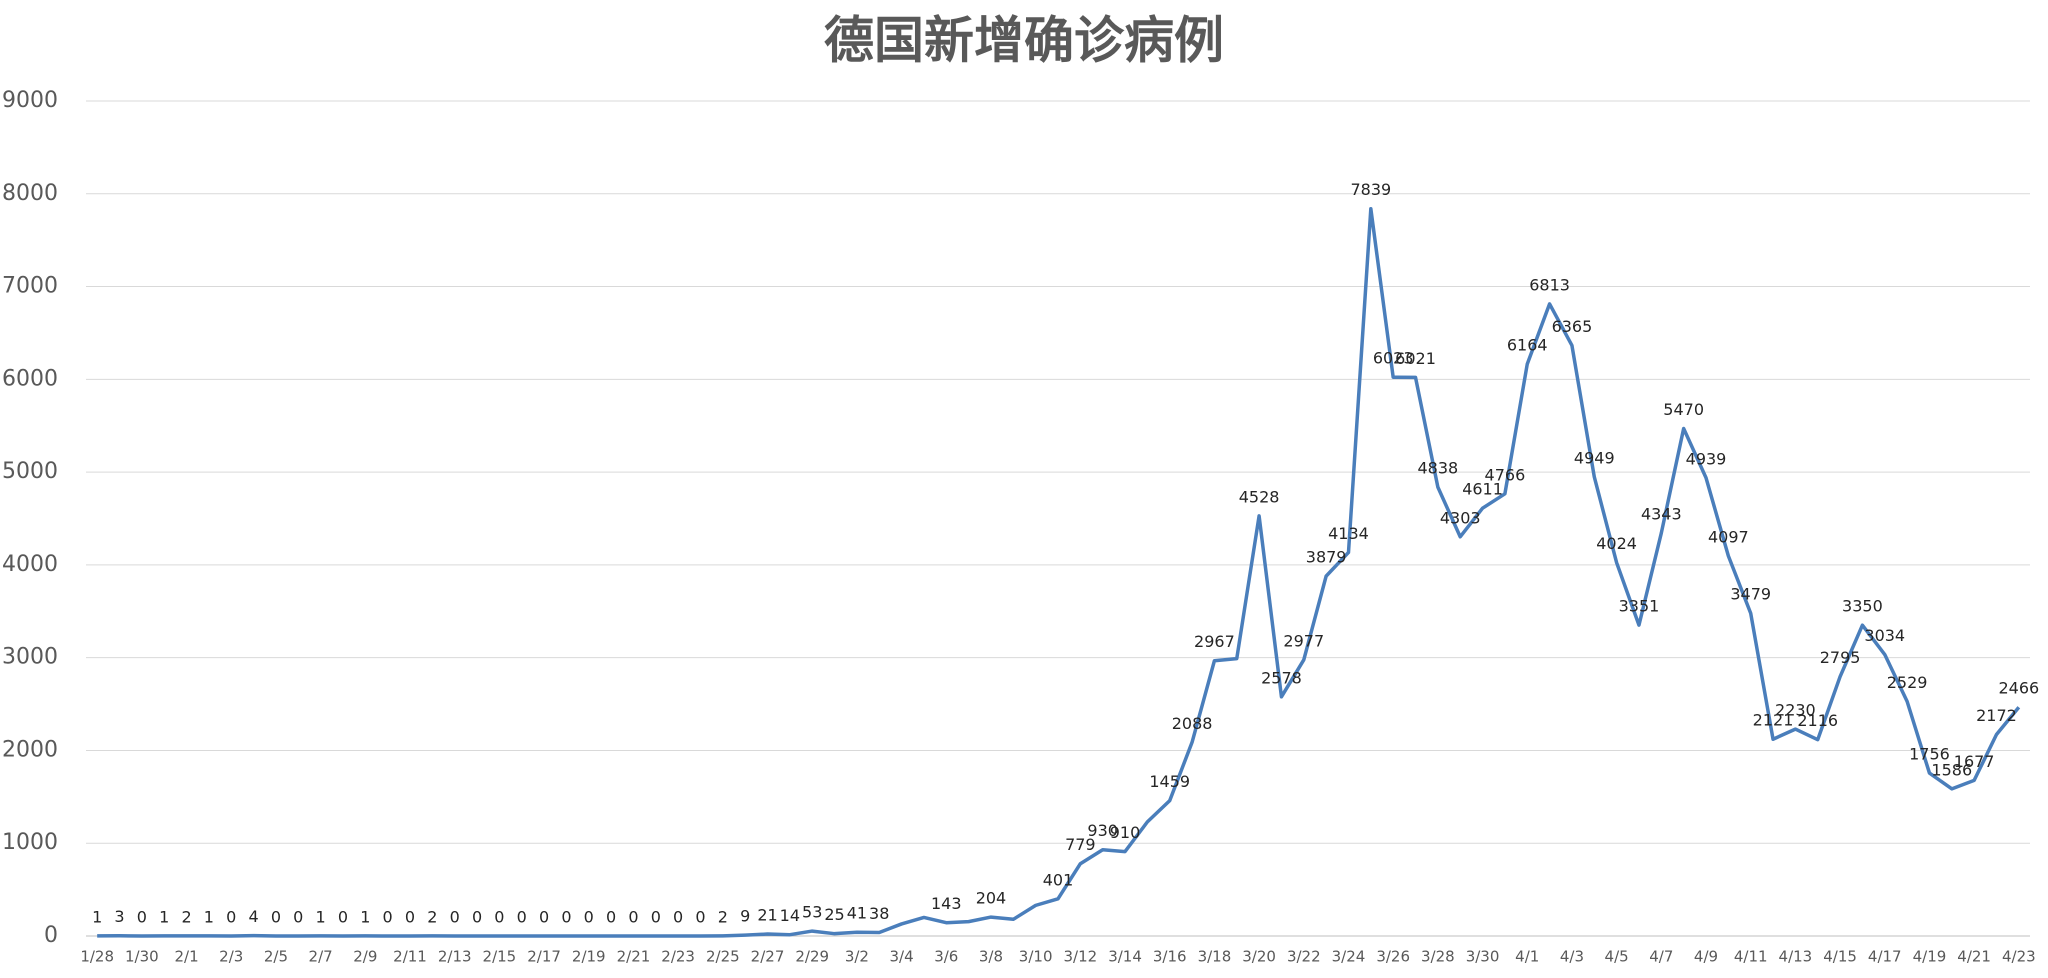 Image resolution: width=2048 pixels, height=978 pixels. Describe the element at coordinates (1929, 754) in the screenshot. I see `data-label: 1756` at that location.